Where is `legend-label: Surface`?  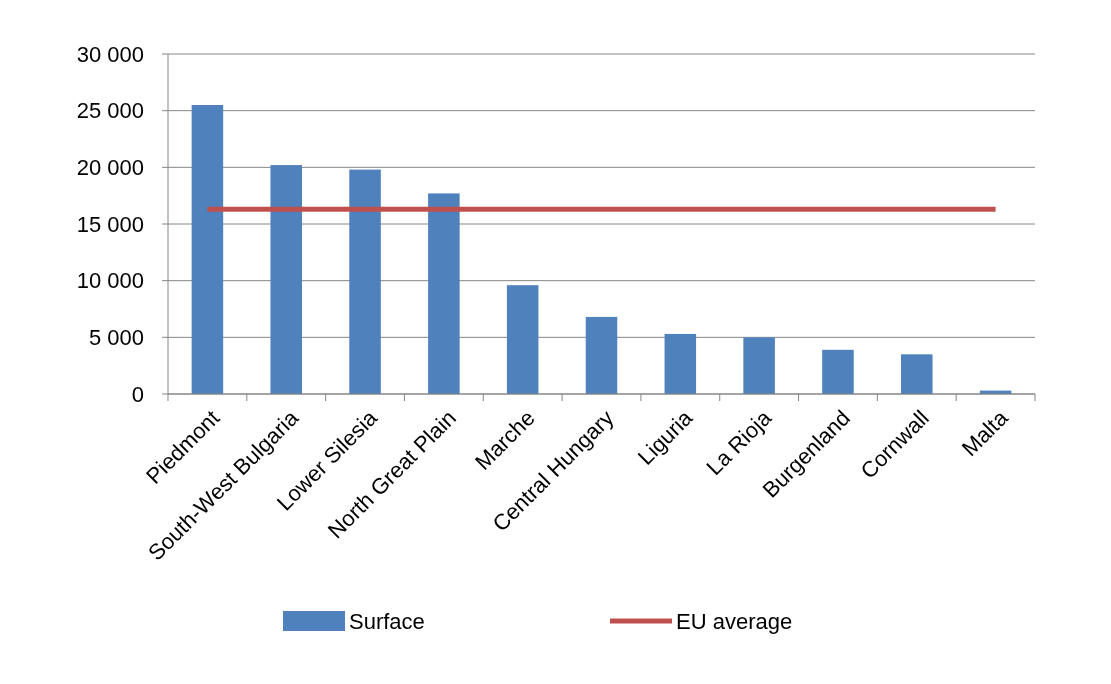 legend-label: Surface is located at coordinates (387, 621).